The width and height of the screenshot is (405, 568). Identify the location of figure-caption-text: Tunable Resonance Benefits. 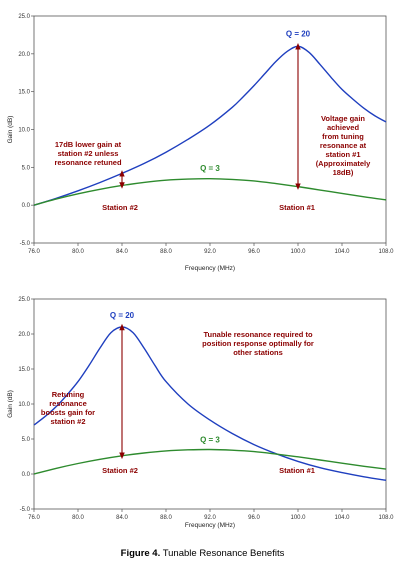
(223, 553).